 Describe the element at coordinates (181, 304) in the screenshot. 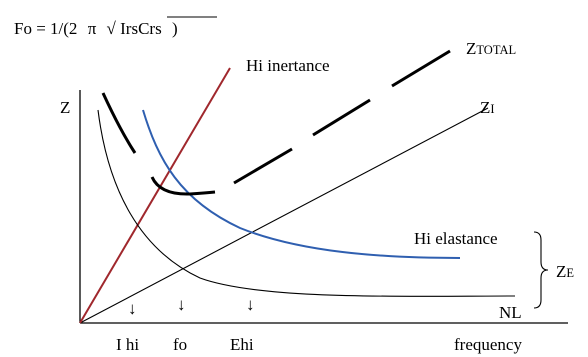

I see `fo-arrow: ↓` at that location.